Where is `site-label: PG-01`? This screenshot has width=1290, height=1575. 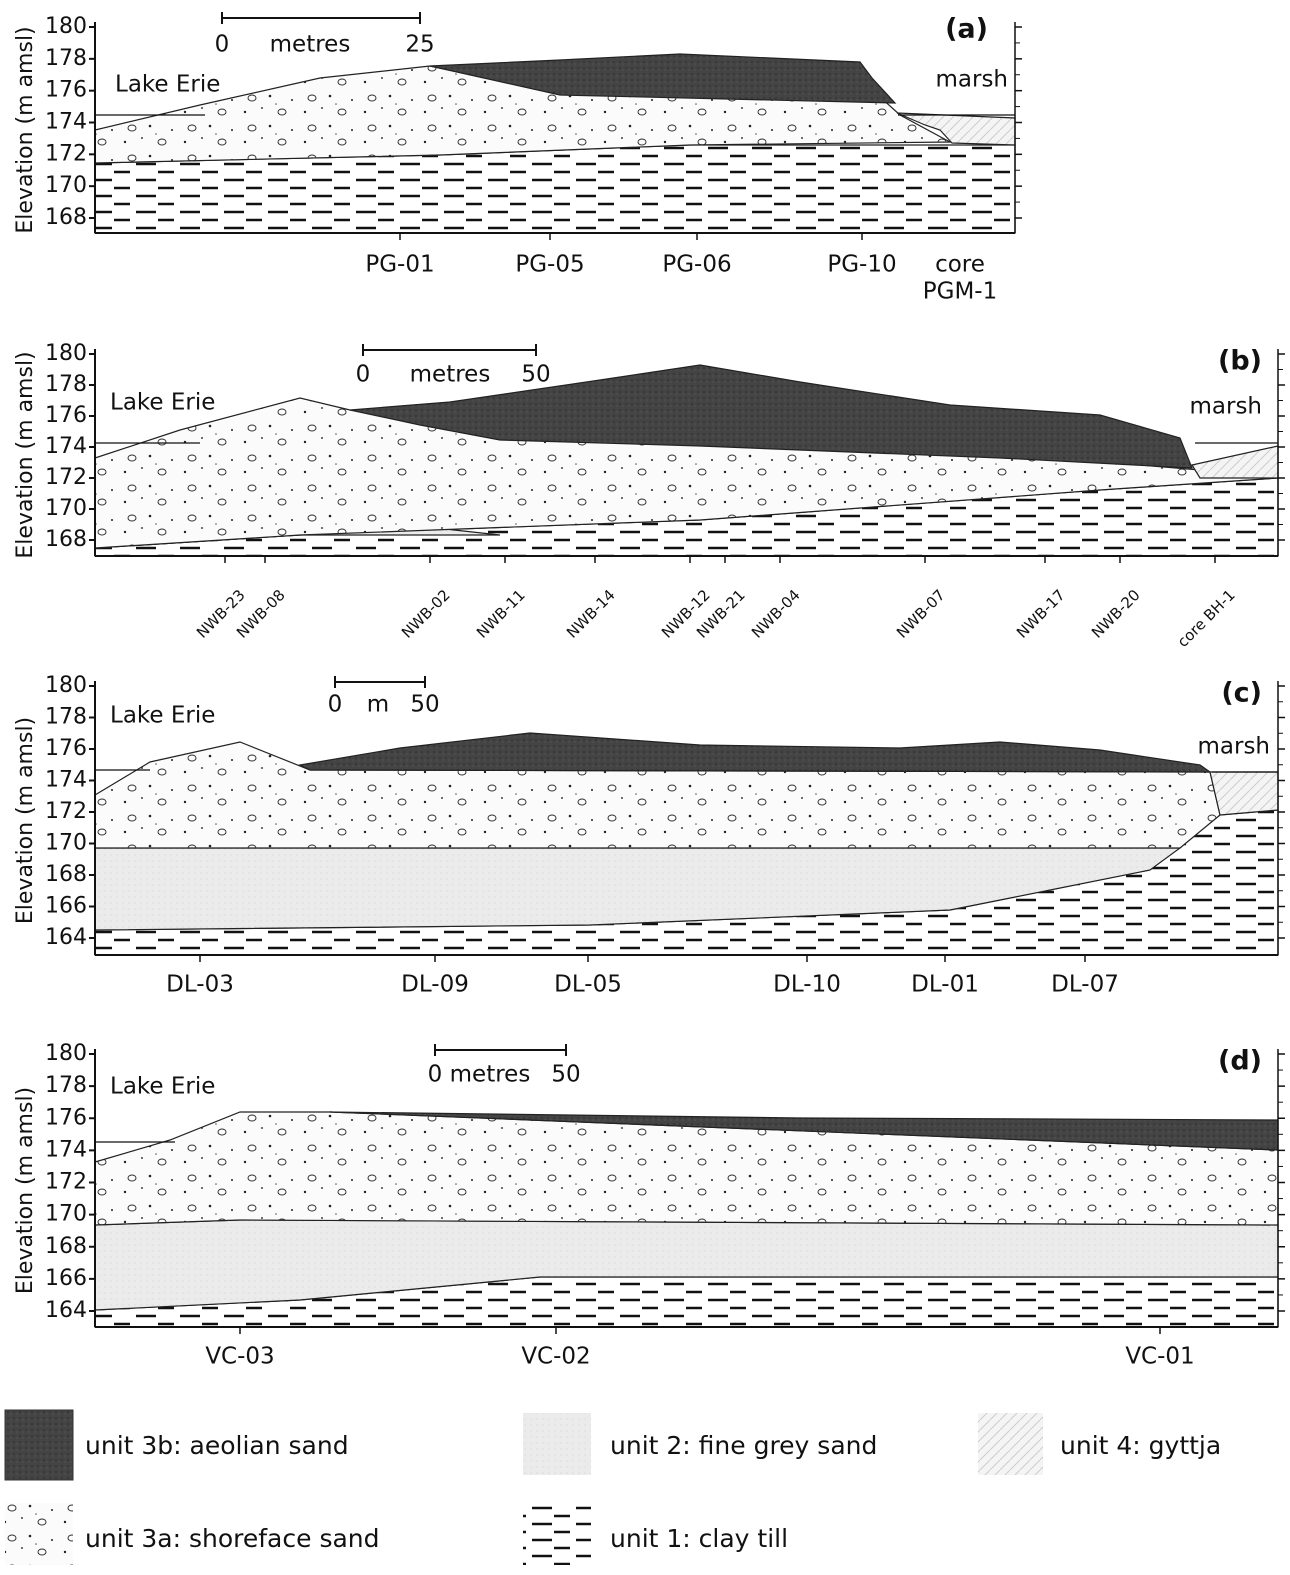 site-label: PG-01 is located at coordinates (399, 265).